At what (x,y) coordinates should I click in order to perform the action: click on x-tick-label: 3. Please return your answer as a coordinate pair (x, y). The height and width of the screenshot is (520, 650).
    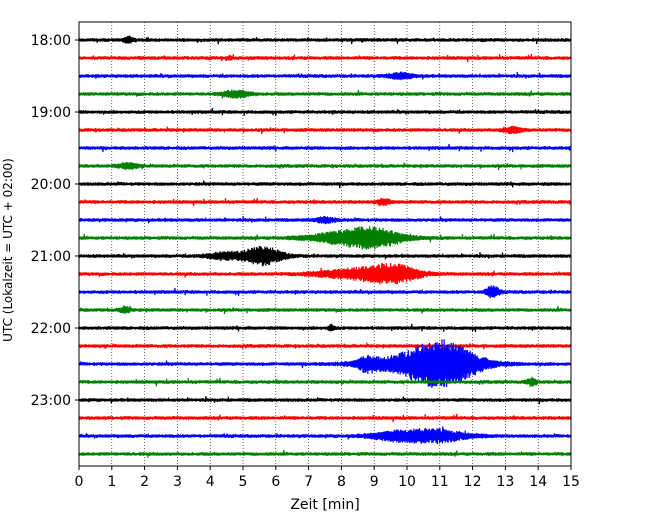
    Looking at the image, I should click on (177, 482).